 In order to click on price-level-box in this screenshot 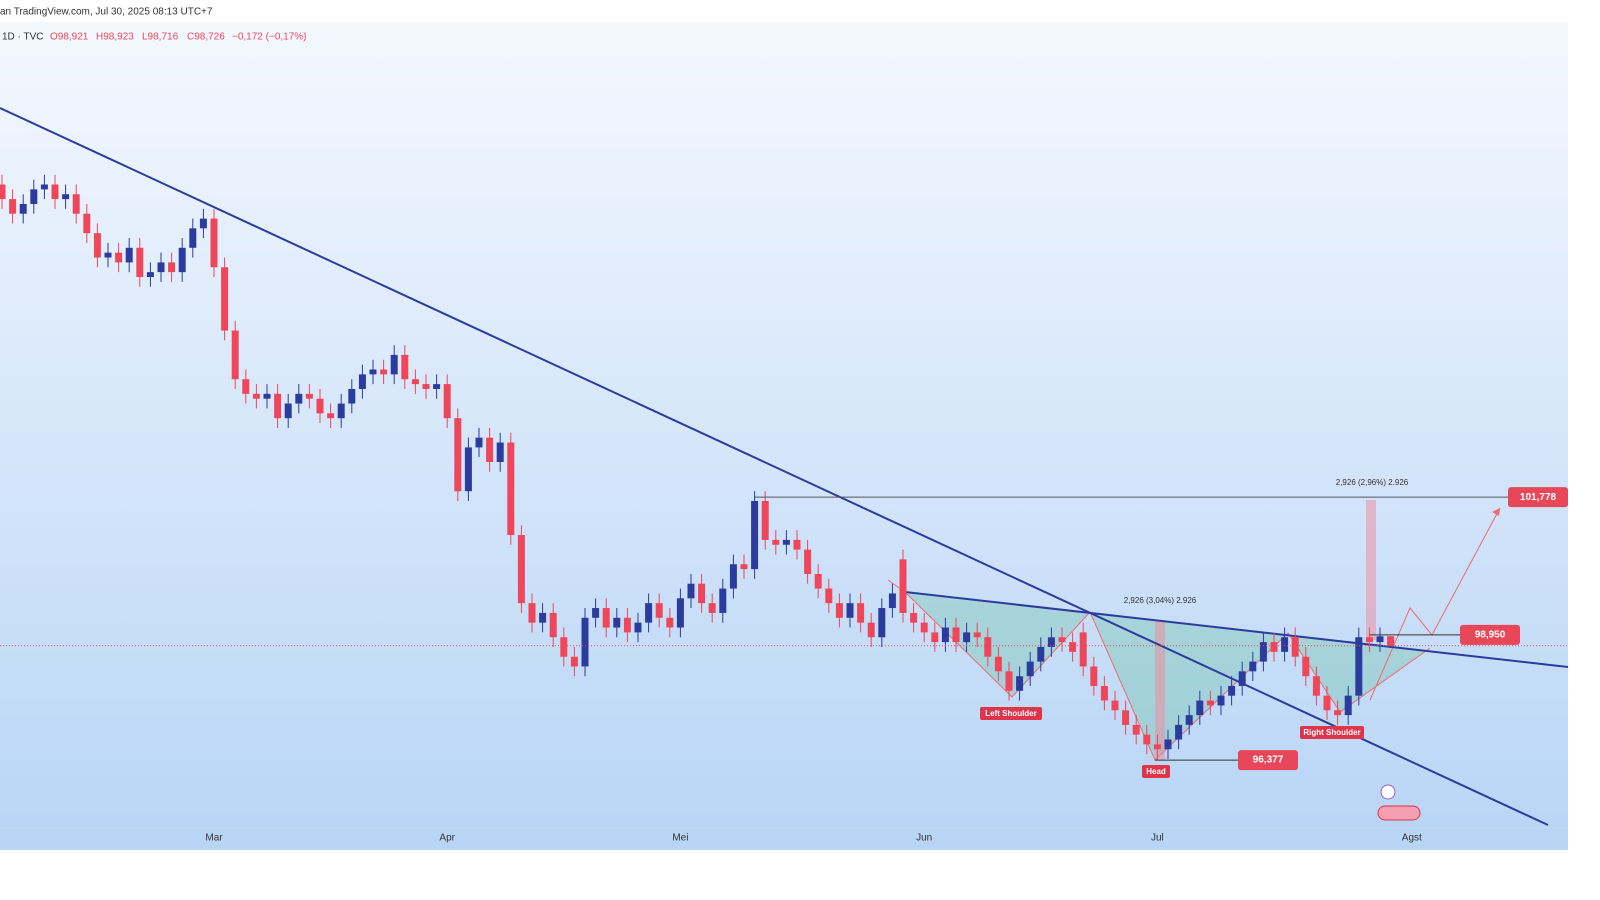, I will do `click(1538, 497)`.